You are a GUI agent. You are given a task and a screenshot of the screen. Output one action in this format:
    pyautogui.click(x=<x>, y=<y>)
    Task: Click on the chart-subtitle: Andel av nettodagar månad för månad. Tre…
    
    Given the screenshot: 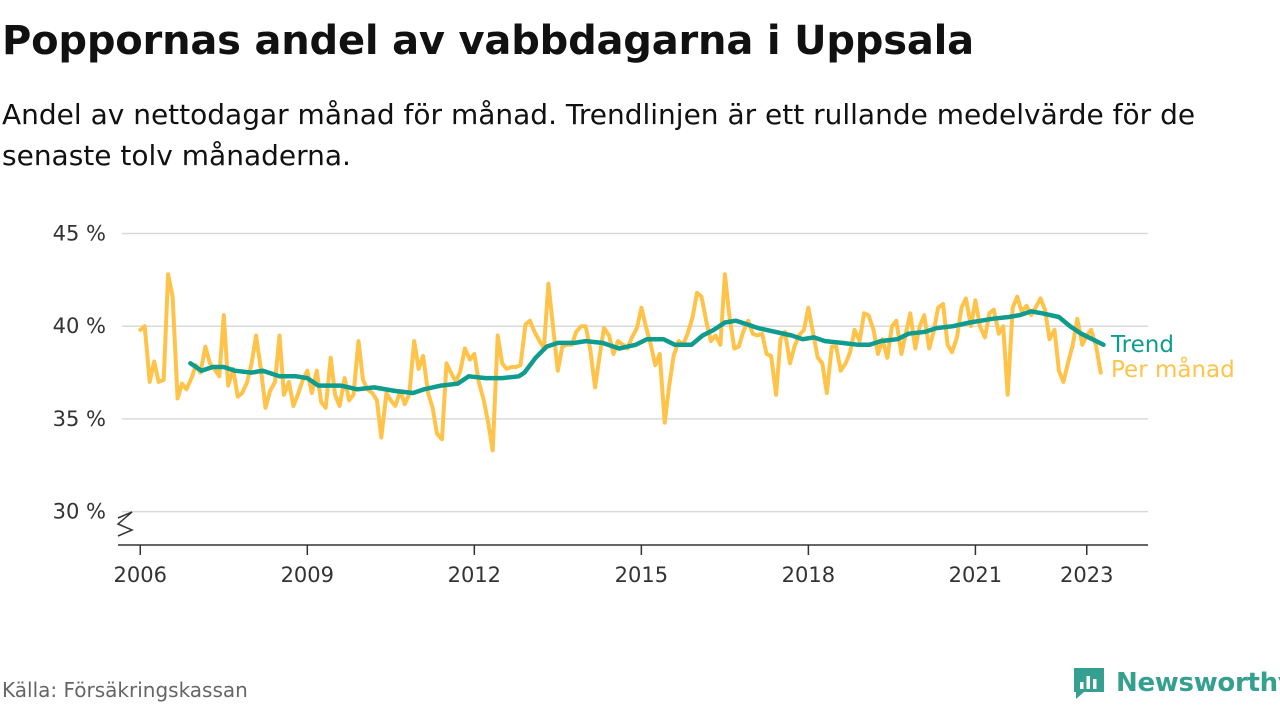 What is the action you would take?
    pyautogui.click(x=599, y=135)
    